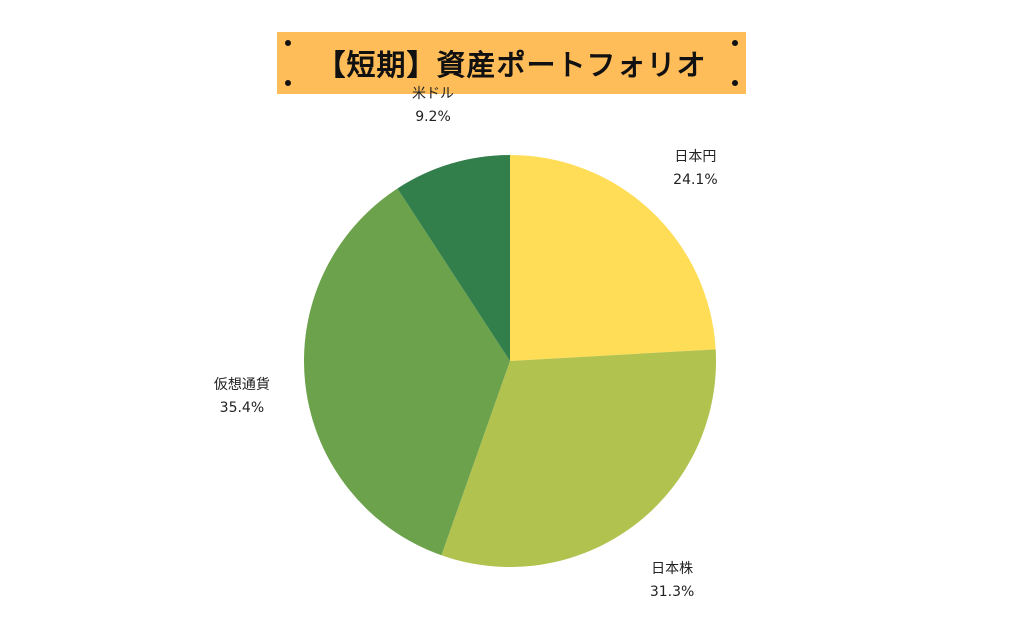 Image resolution: width=1024 pixels, height=630 pixels. I want to click on slice-label-value-3: 35.4%, so click(242, 408).